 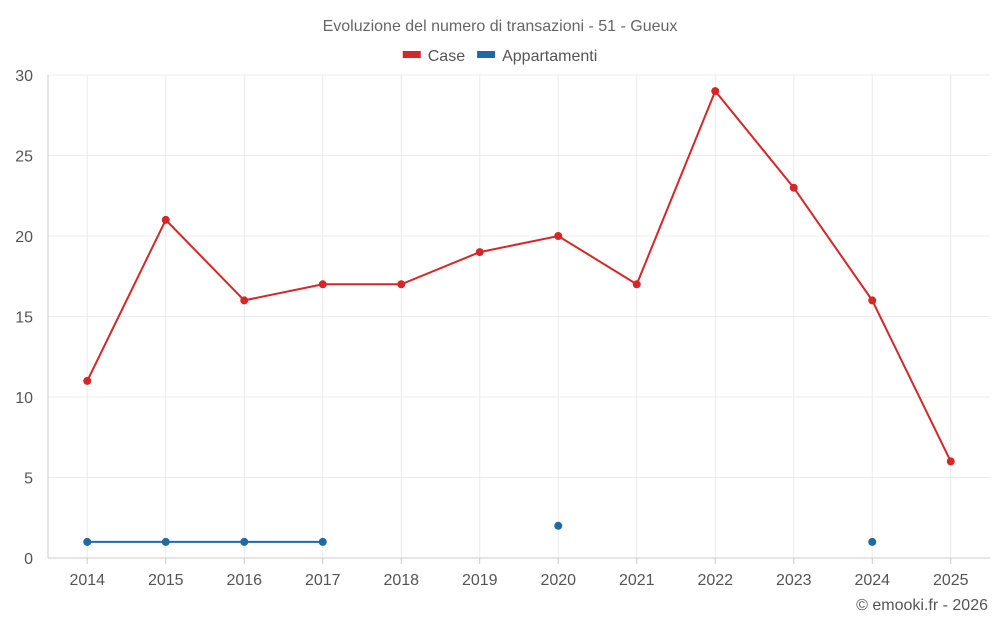 What do you see at coordinates (794, 580) in the screenshot?
I see `x-tick-label: 2023` at bounding box center [794, 580].